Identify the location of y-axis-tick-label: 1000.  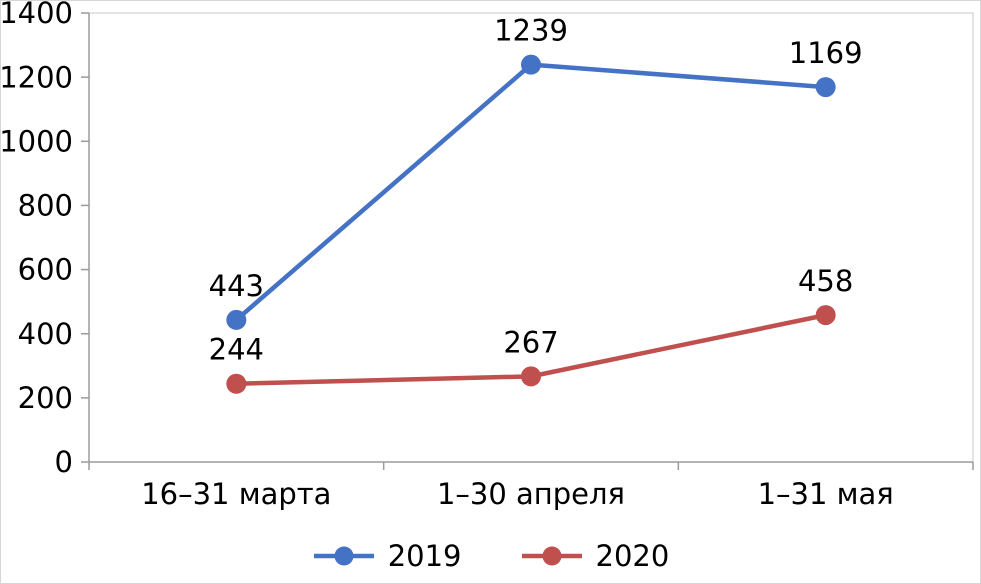
(37, 141).